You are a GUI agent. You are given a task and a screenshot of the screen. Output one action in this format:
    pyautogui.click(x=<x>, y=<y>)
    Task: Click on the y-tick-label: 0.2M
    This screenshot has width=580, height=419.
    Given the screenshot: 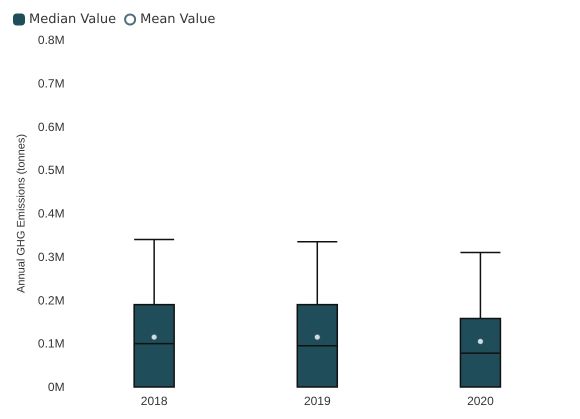 What is the action you would take?
    pyautogui.click(x=51, y=300)
    